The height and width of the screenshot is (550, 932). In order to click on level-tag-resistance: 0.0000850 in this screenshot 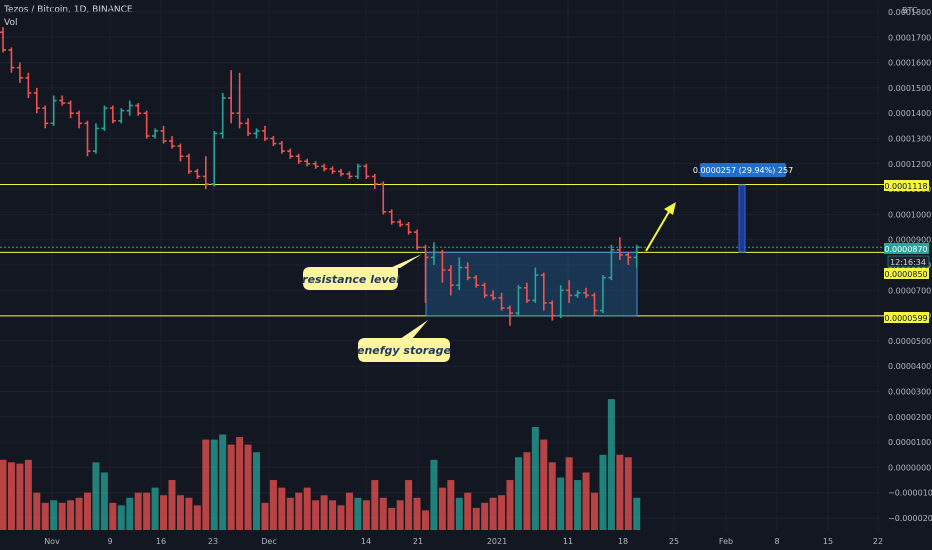, I will do `click(906, 273)`.